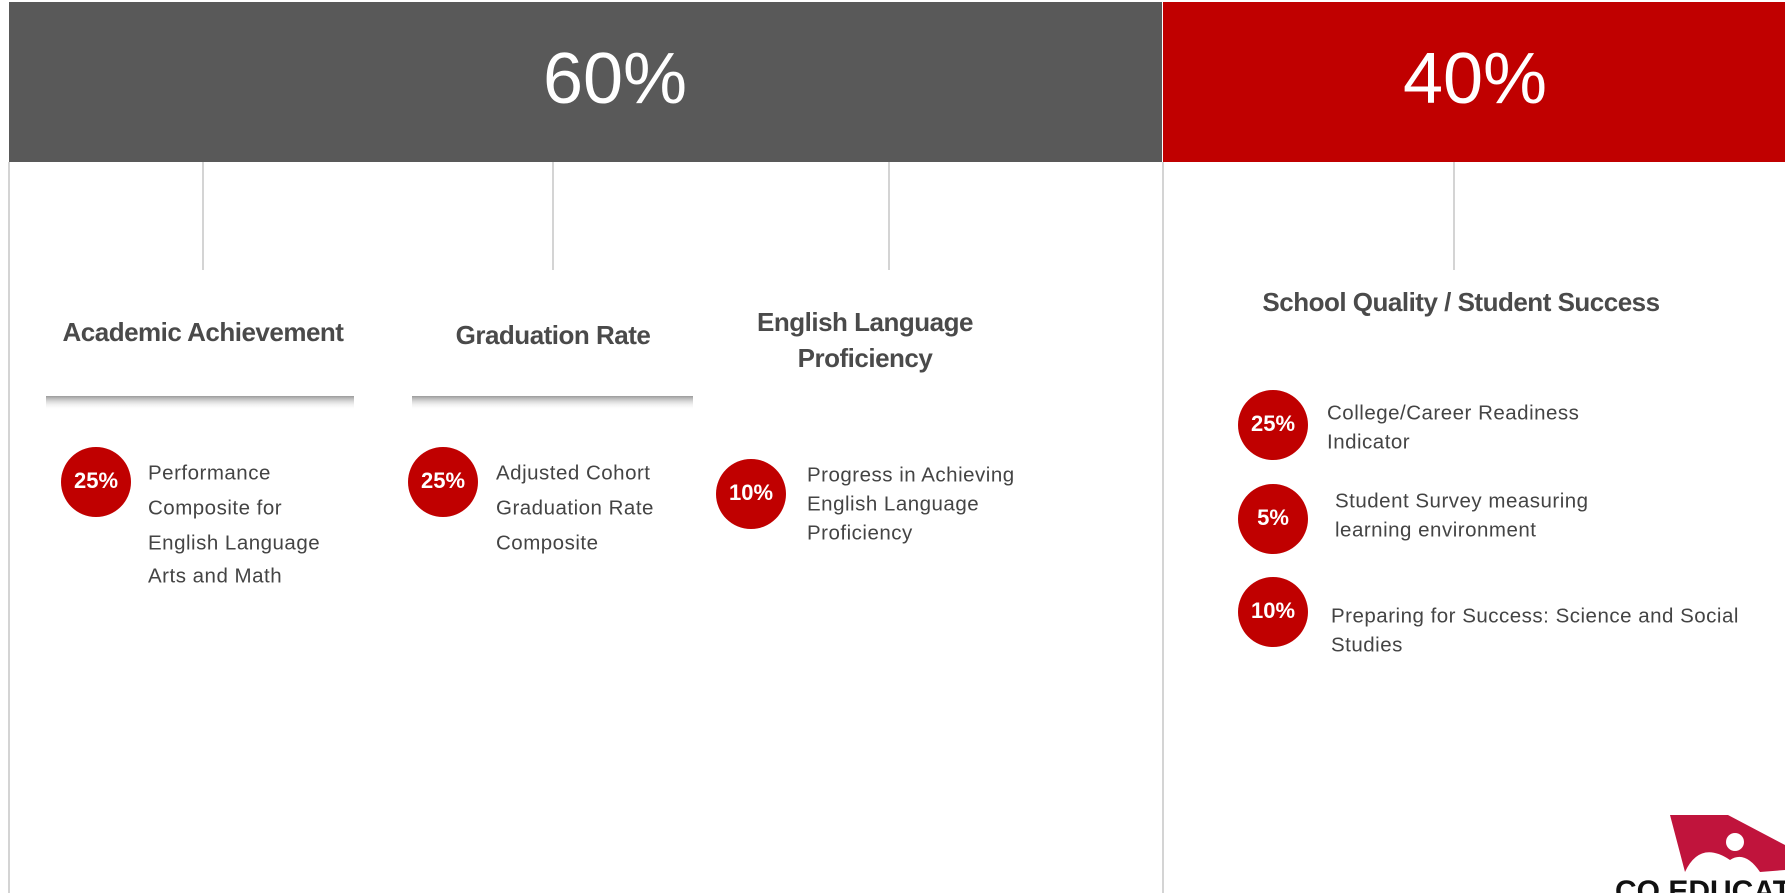 This screenshot has height=893, width=1785. Describe the element at coordinates (1367, 644) in the screenshot. I see `item-description: Studies` at that location.